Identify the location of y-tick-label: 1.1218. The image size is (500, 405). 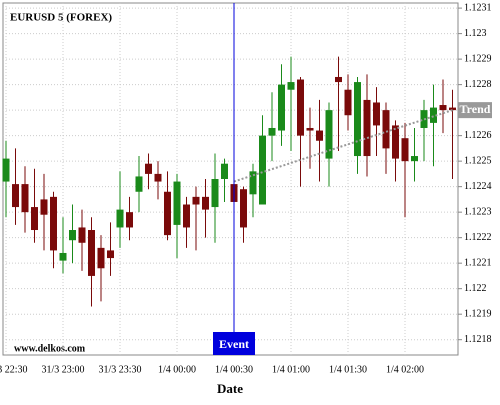
(478, 339).